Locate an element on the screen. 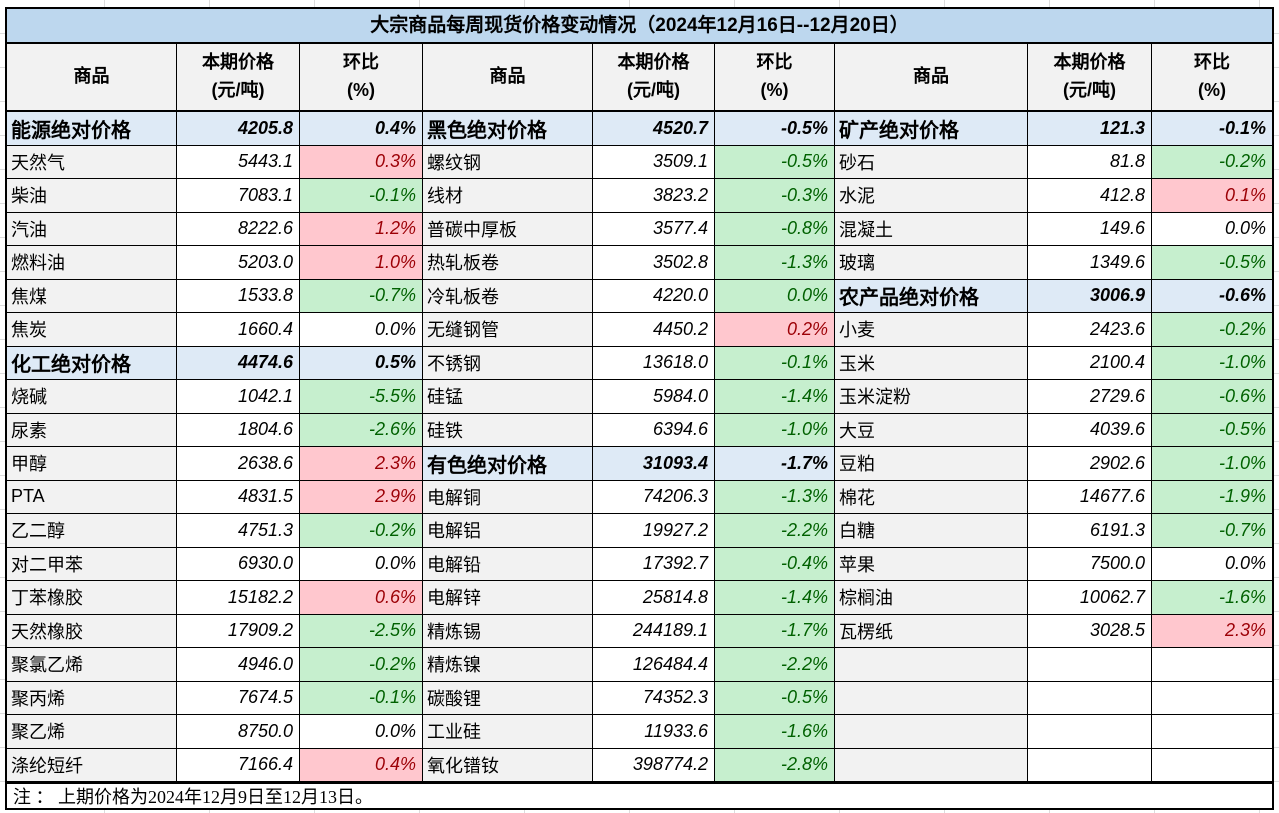 This screenshot has width=1279, height=813. pct-change-cell: -2.8% is located at coordinates (775, 765).